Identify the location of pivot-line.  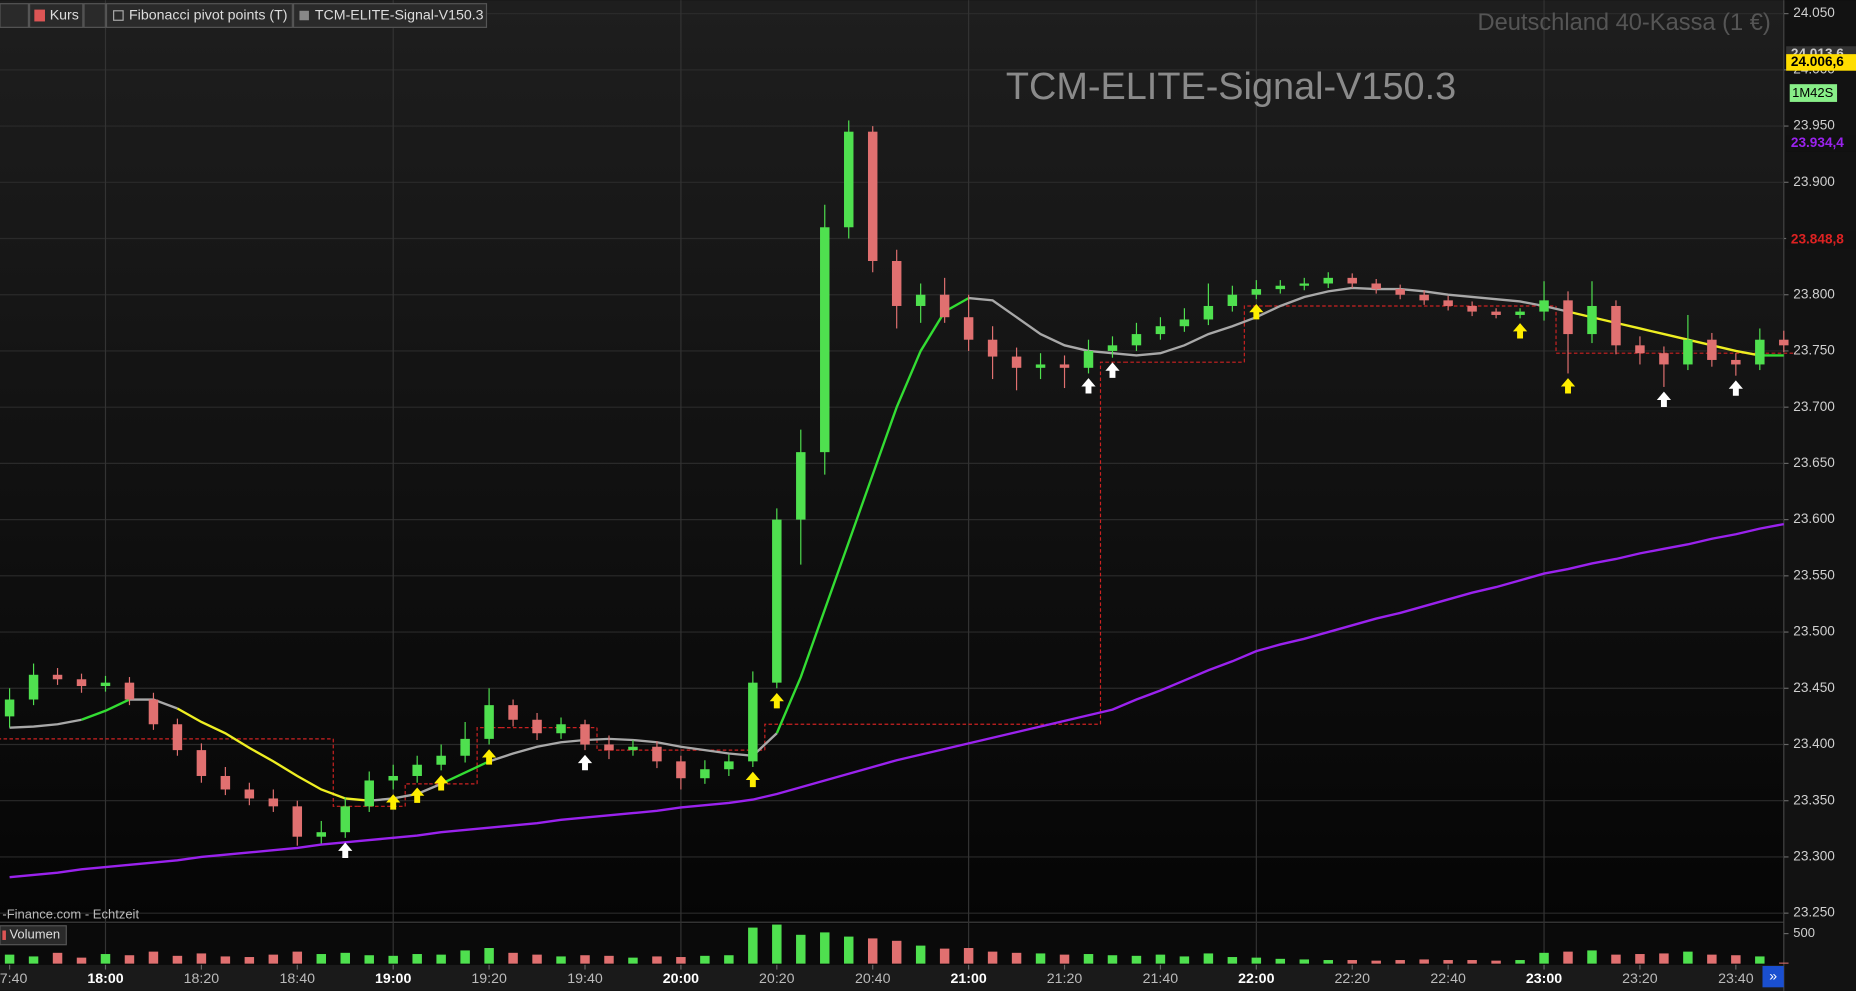
(1256, 334).